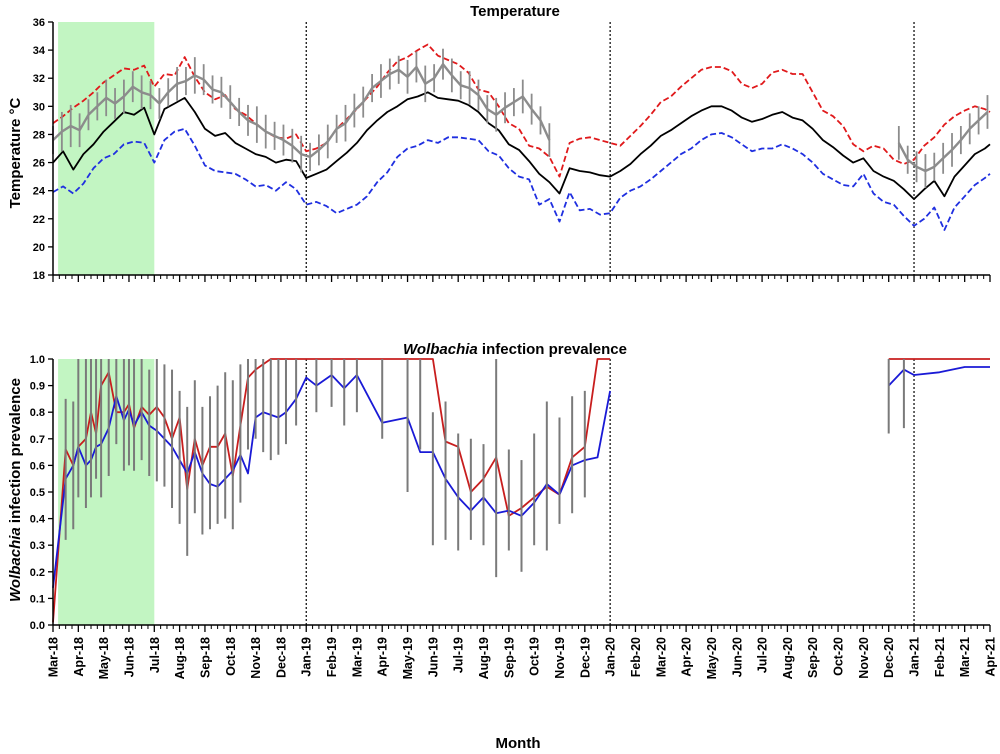 The height and width of the screenshot is (754, 1000). I want to click on prevalence-title-rest: infection prevalence, so click(552, 349).